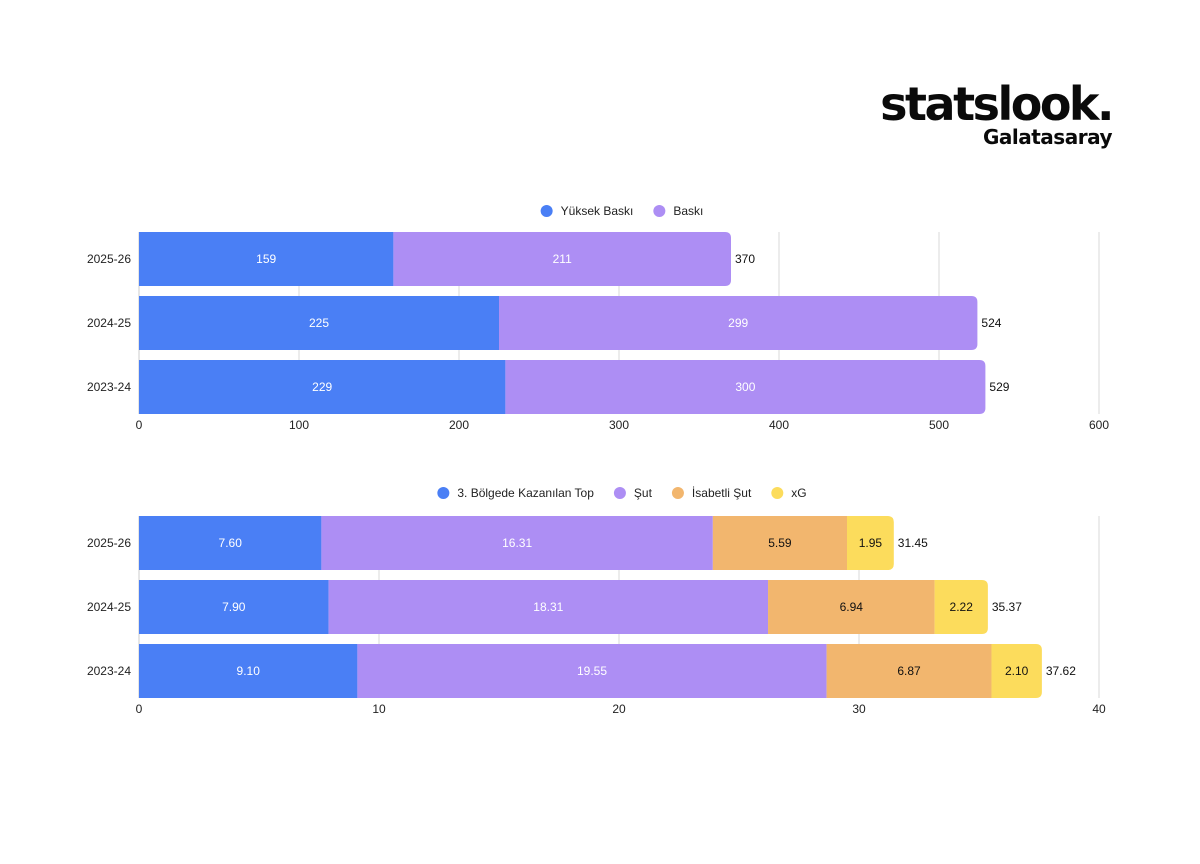 This screenshot has width=1200, height=864. What do you see at coordinates (619, 709) in the screenshot?
I see `x-tick-label: 20` at bounding box center [619, 709].